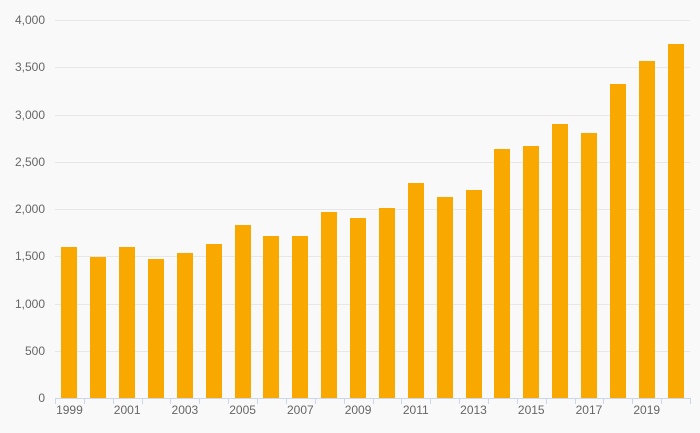  Describe the element at coordinates (127, 410) in the screenshot. I see `x-axis-tick-label: 2001` at that location.